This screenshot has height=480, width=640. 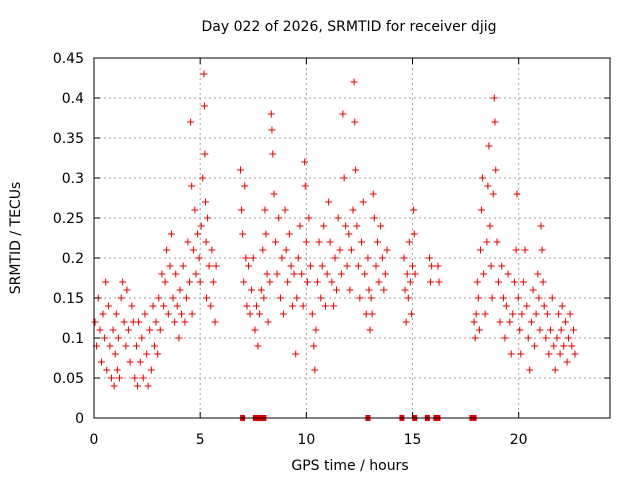 What do you see at coordinates (73, 179) in the screenshot?
I see `y-tick-label: 0.3` at bounding box center [73, 179].